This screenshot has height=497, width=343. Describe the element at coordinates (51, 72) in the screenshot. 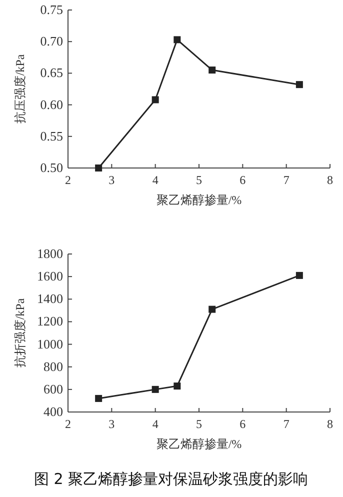

I see `y-tick-label: 0.65` at that location.